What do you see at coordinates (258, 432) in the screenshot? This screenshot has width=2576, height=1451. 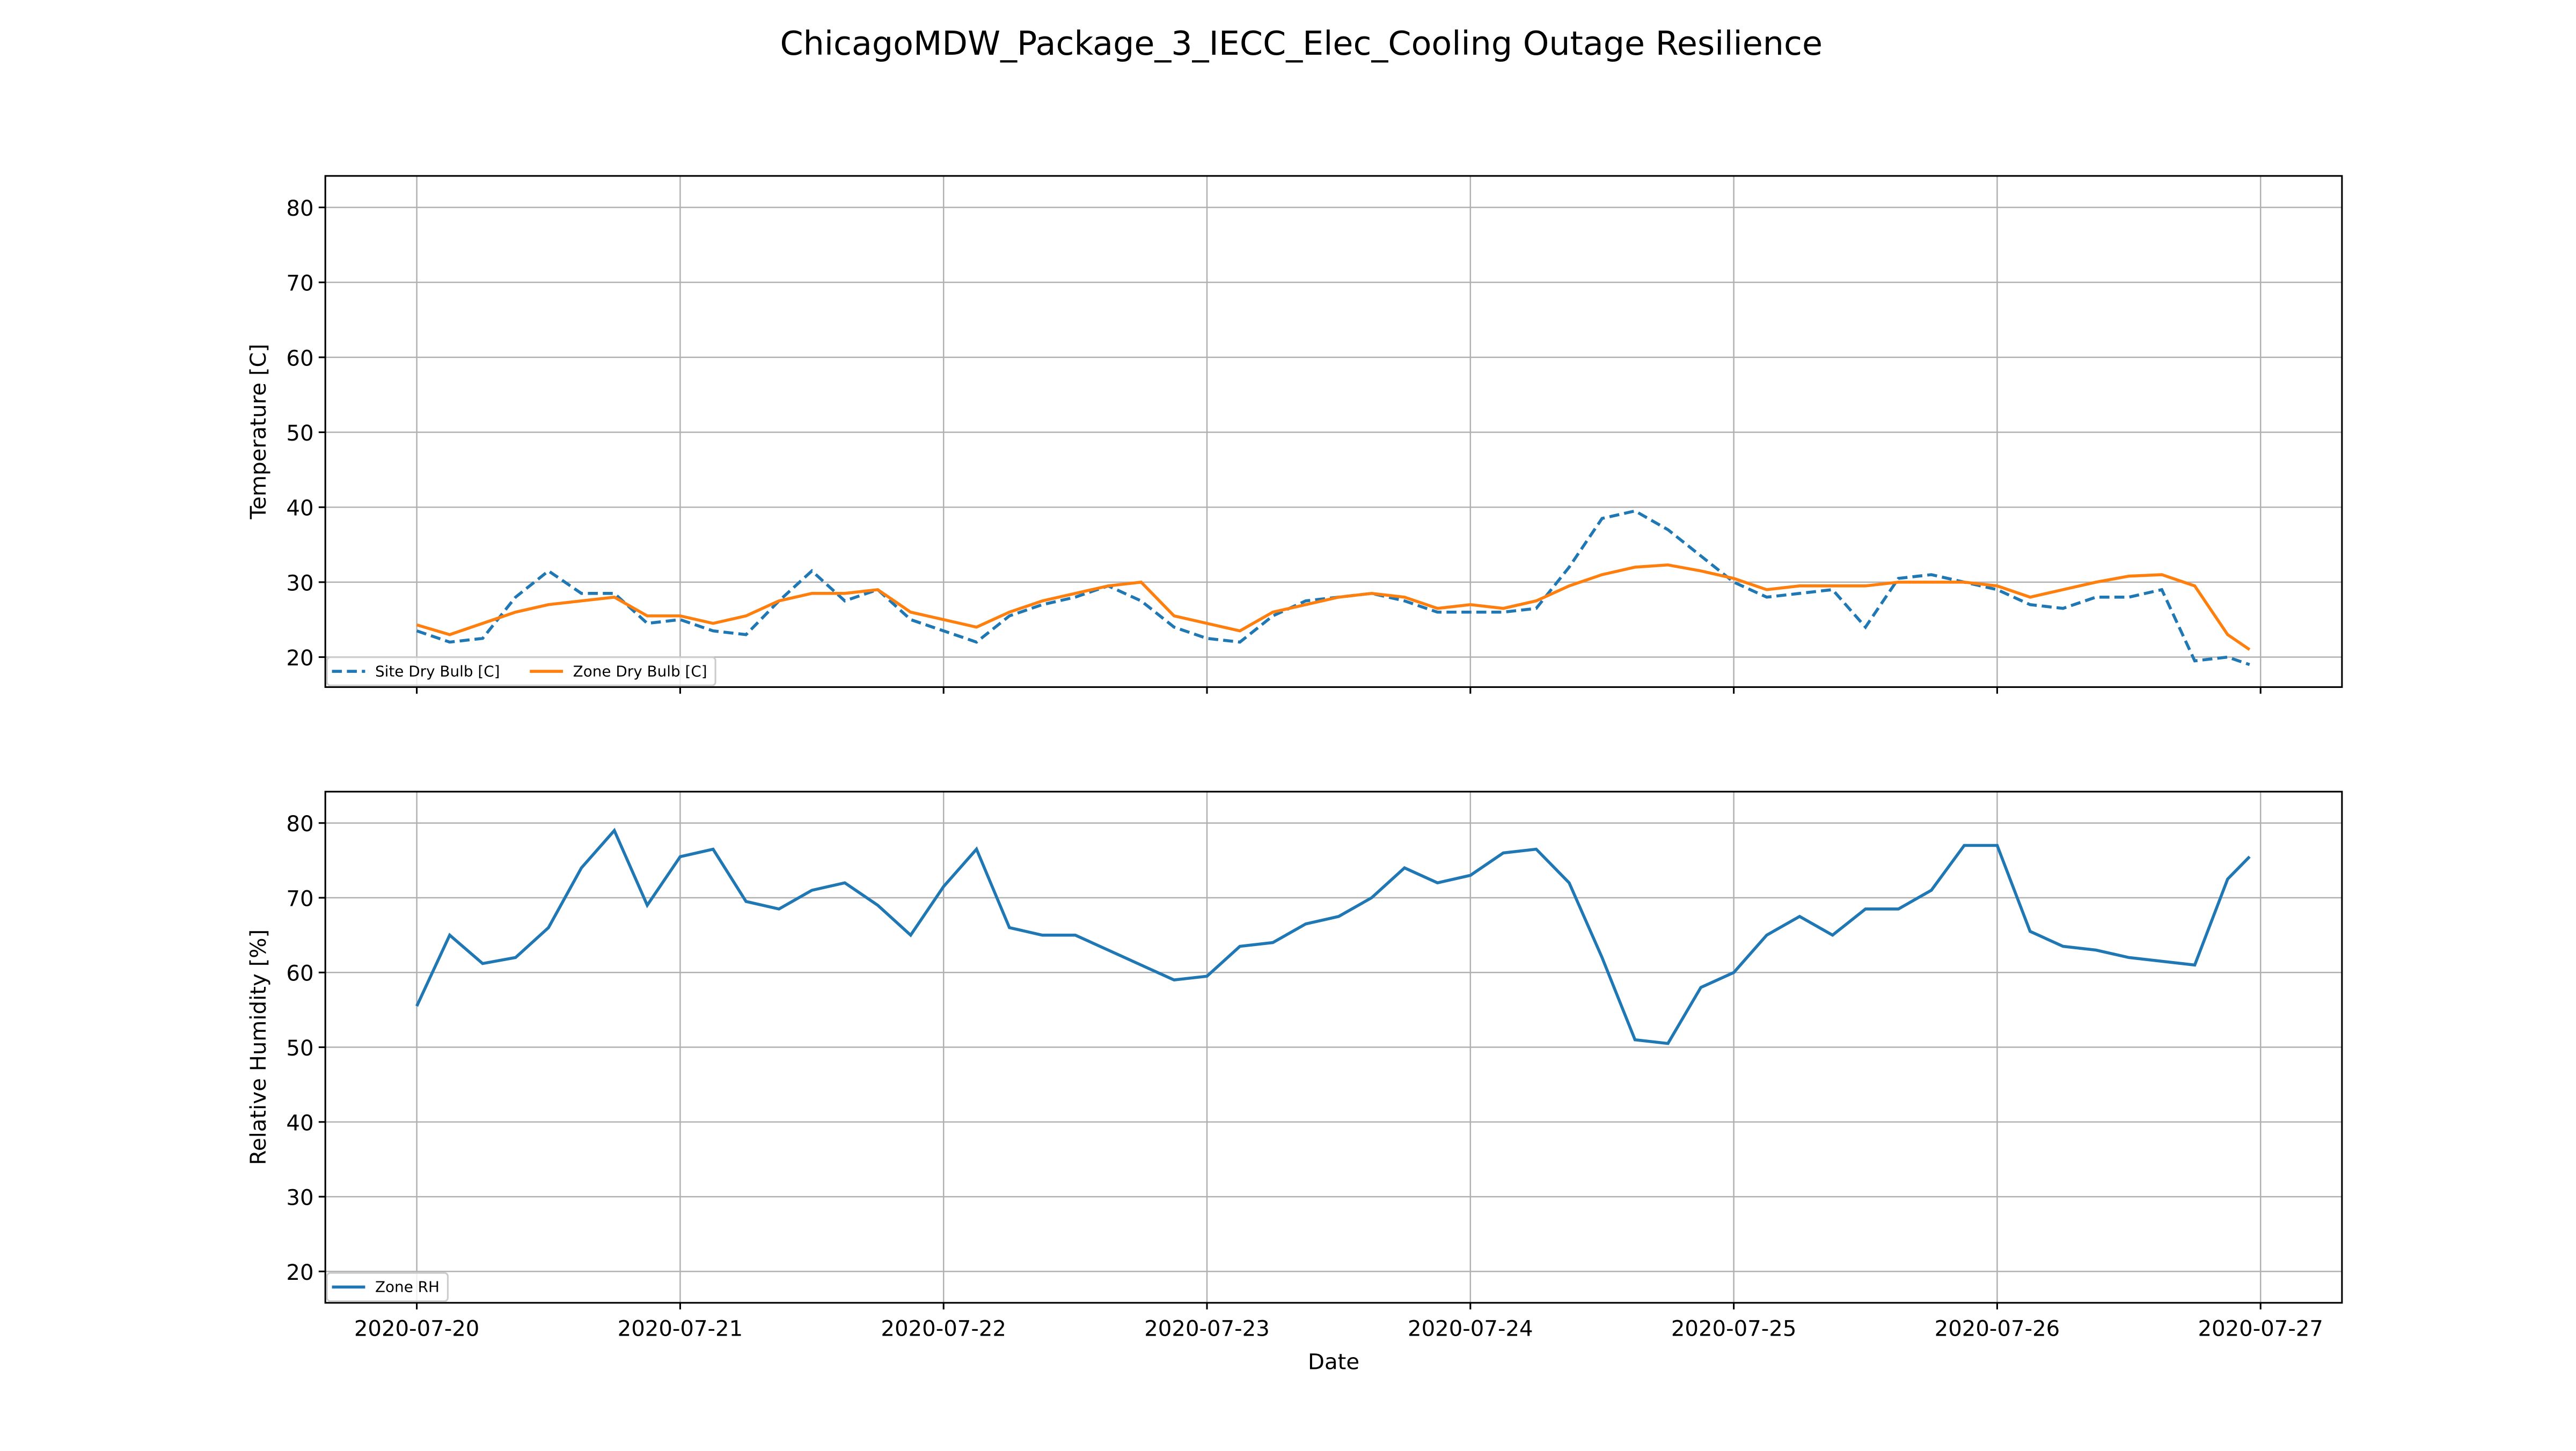 I see `y-axis-label: Temperature [C]` at bounding box center [258, 432].